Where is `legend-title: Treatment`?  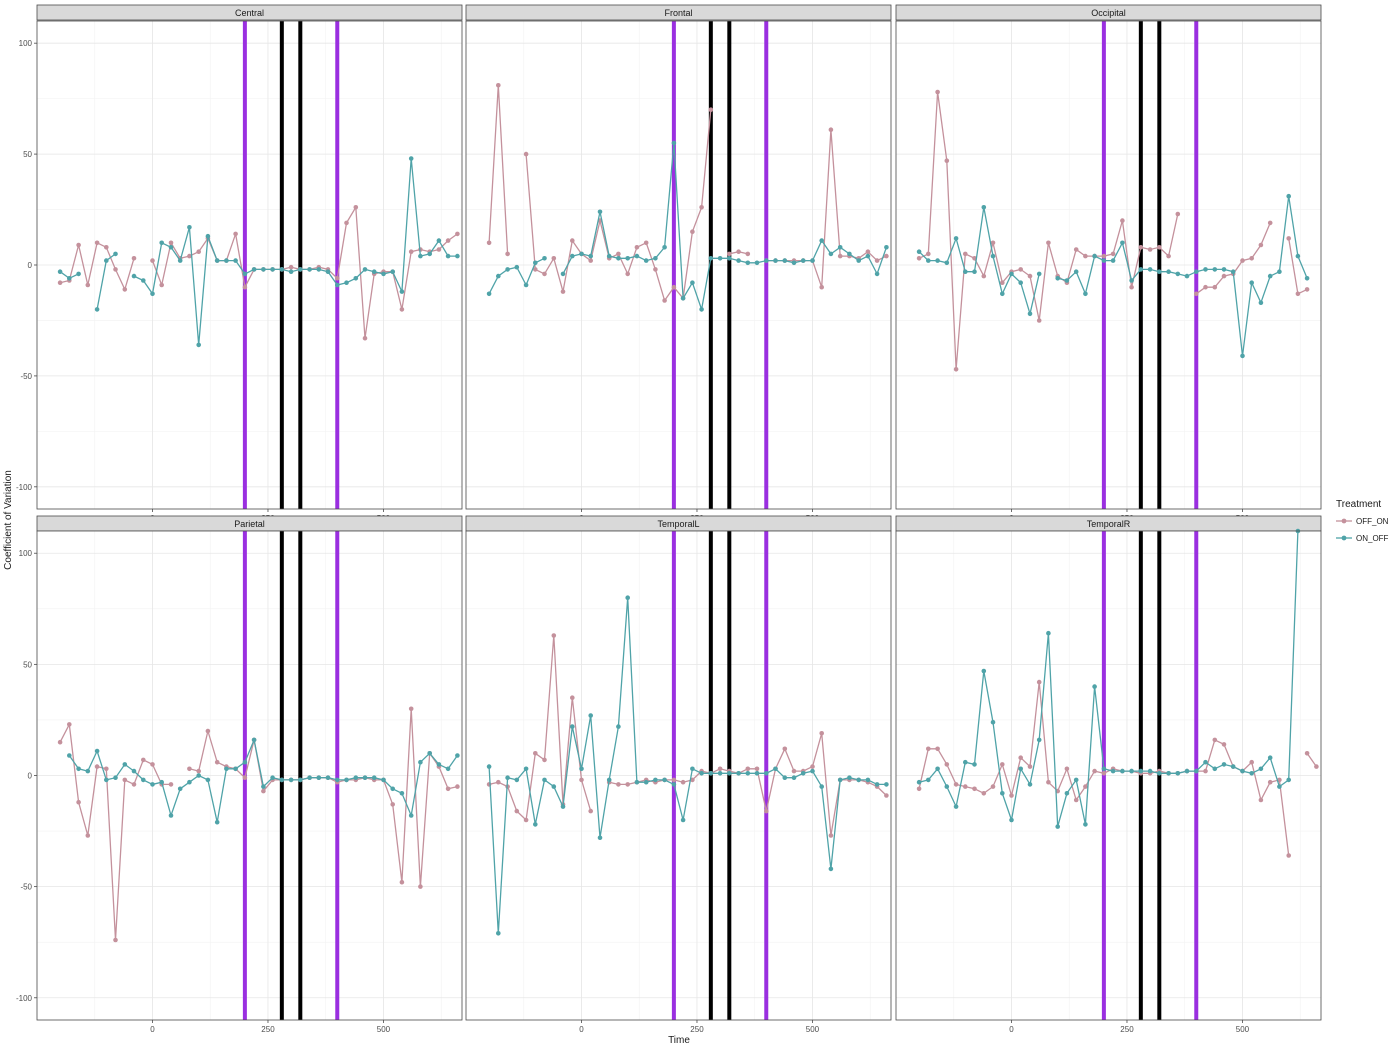
legend-title: Treatment is located at coordinates (1358, 504).